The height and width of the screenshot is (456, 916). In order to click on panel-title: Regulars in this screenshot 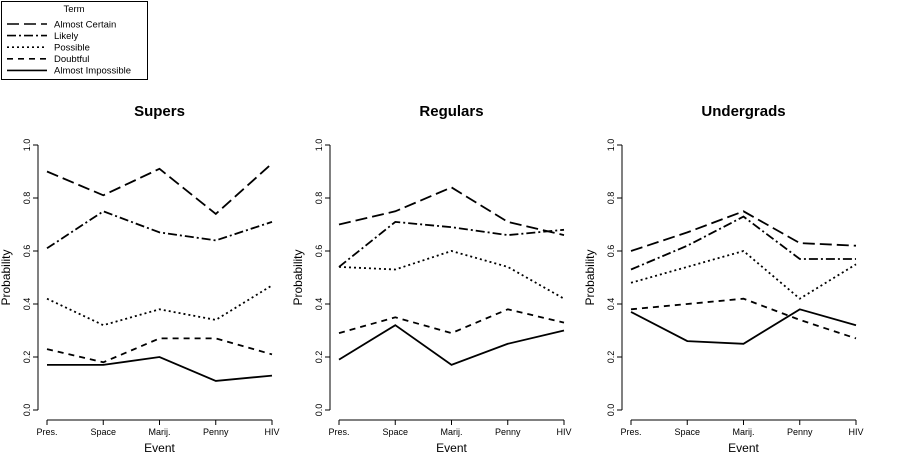, I will do `click(451, 111)`.